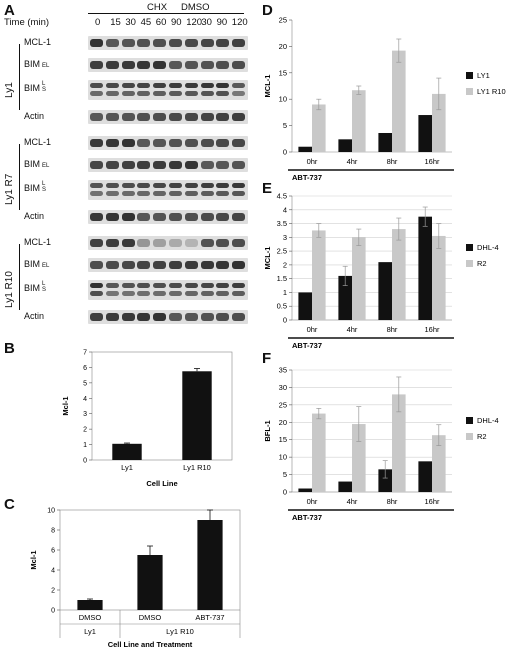 This screenshot has width=520, height=655. I want to click on y-tick-label: 25, so click(283, 20).